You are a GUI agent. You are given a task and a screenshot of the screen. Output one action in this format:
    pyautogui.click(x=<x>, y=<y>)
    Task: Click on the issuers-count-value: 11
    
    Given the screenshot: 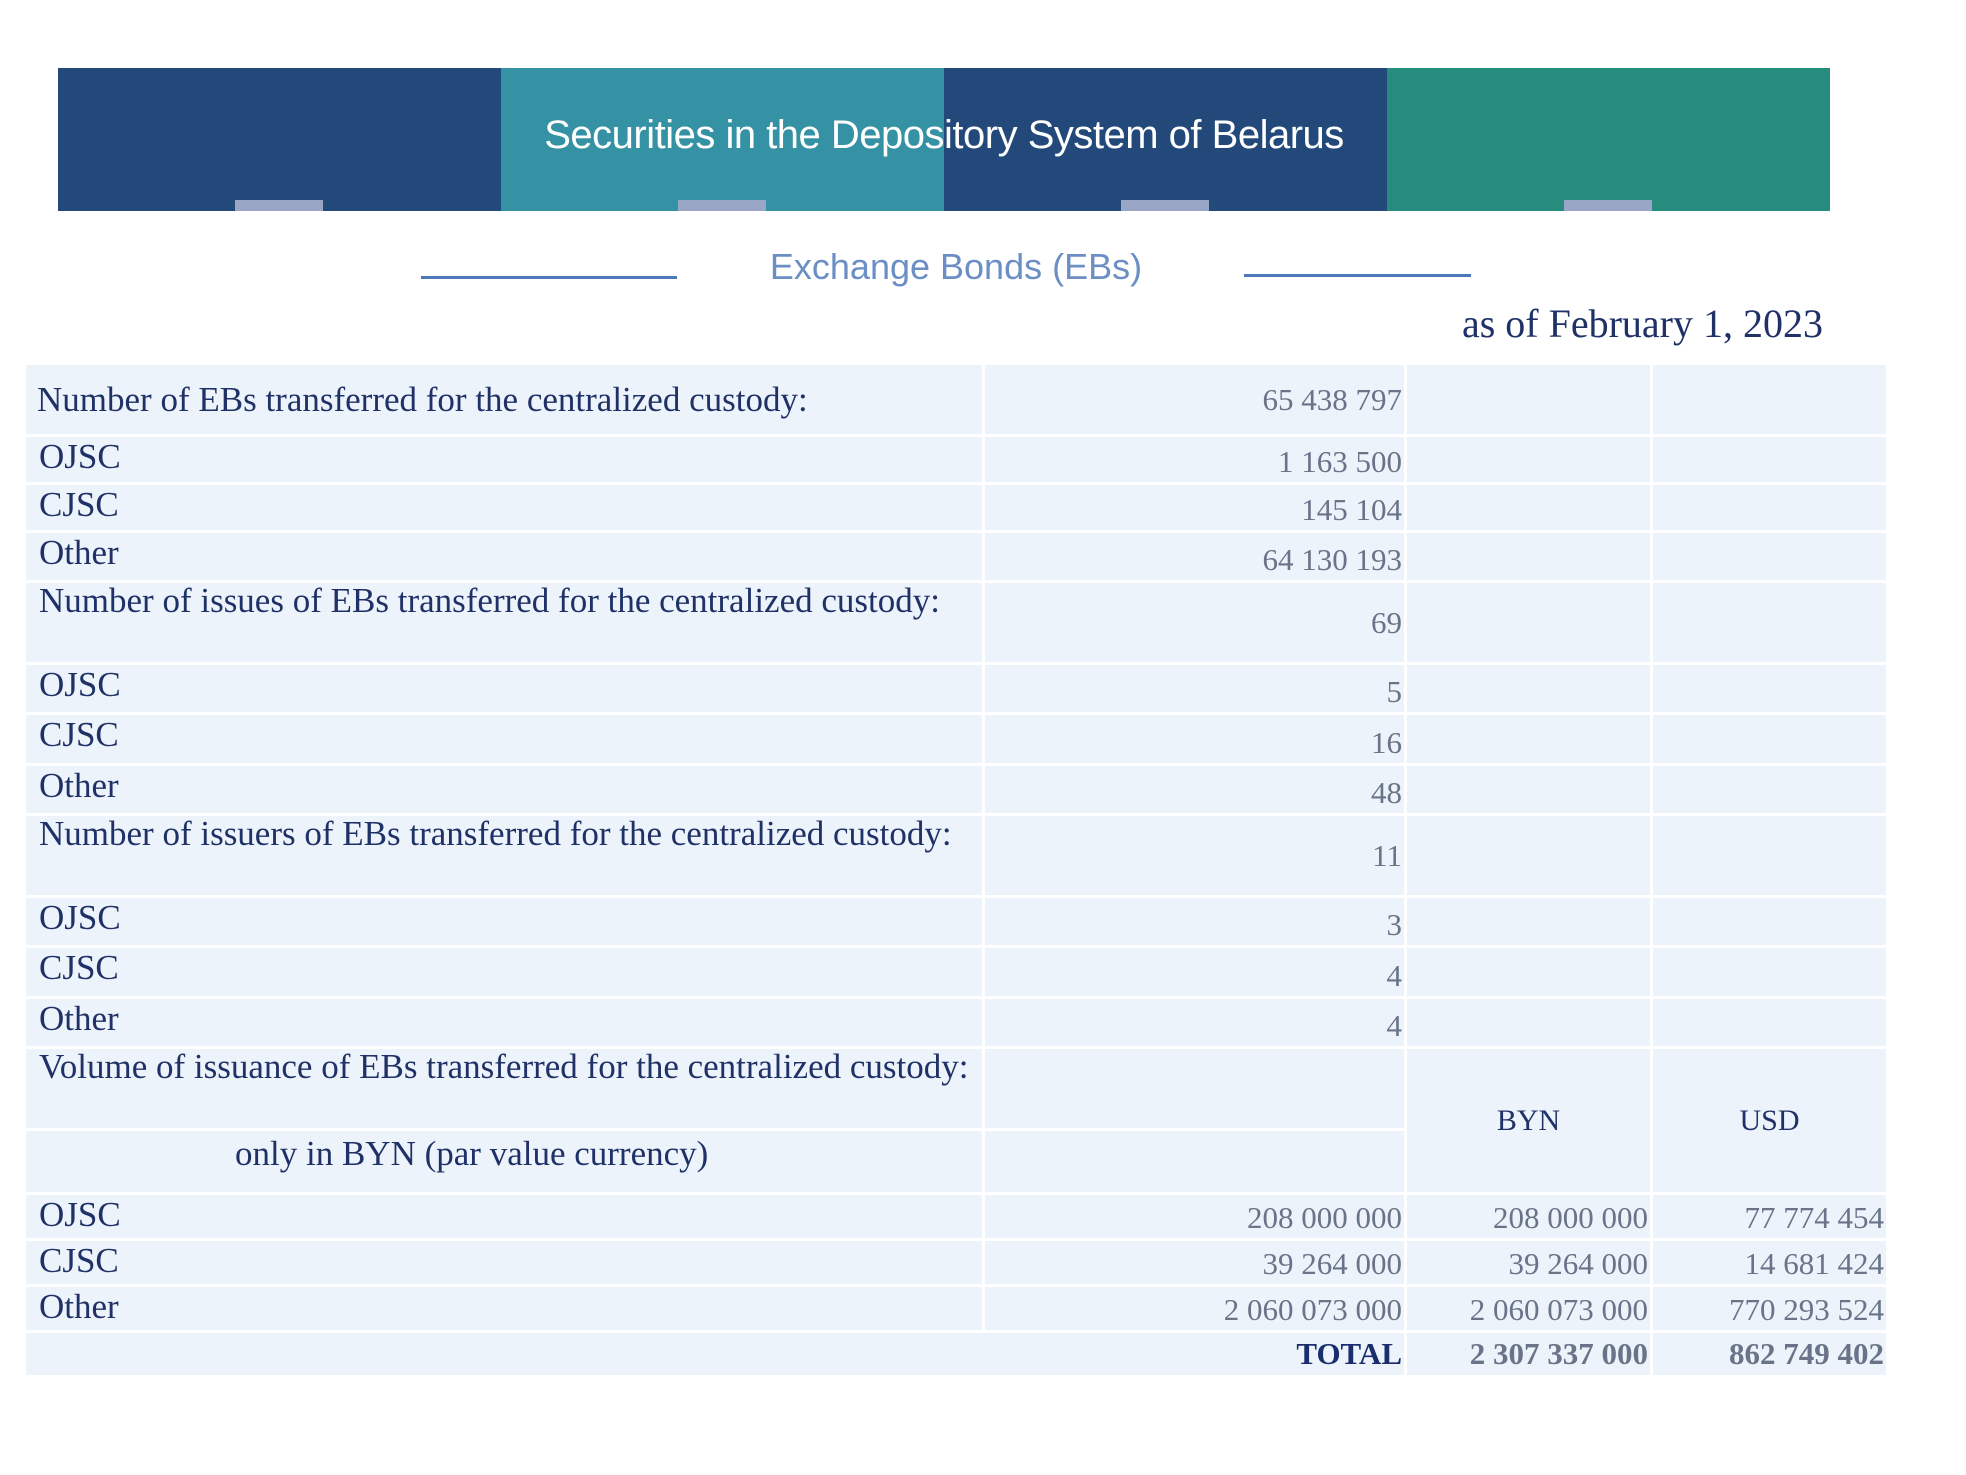 What is the action you would take?
    pyautogui.click(x=1194, y=855)
    